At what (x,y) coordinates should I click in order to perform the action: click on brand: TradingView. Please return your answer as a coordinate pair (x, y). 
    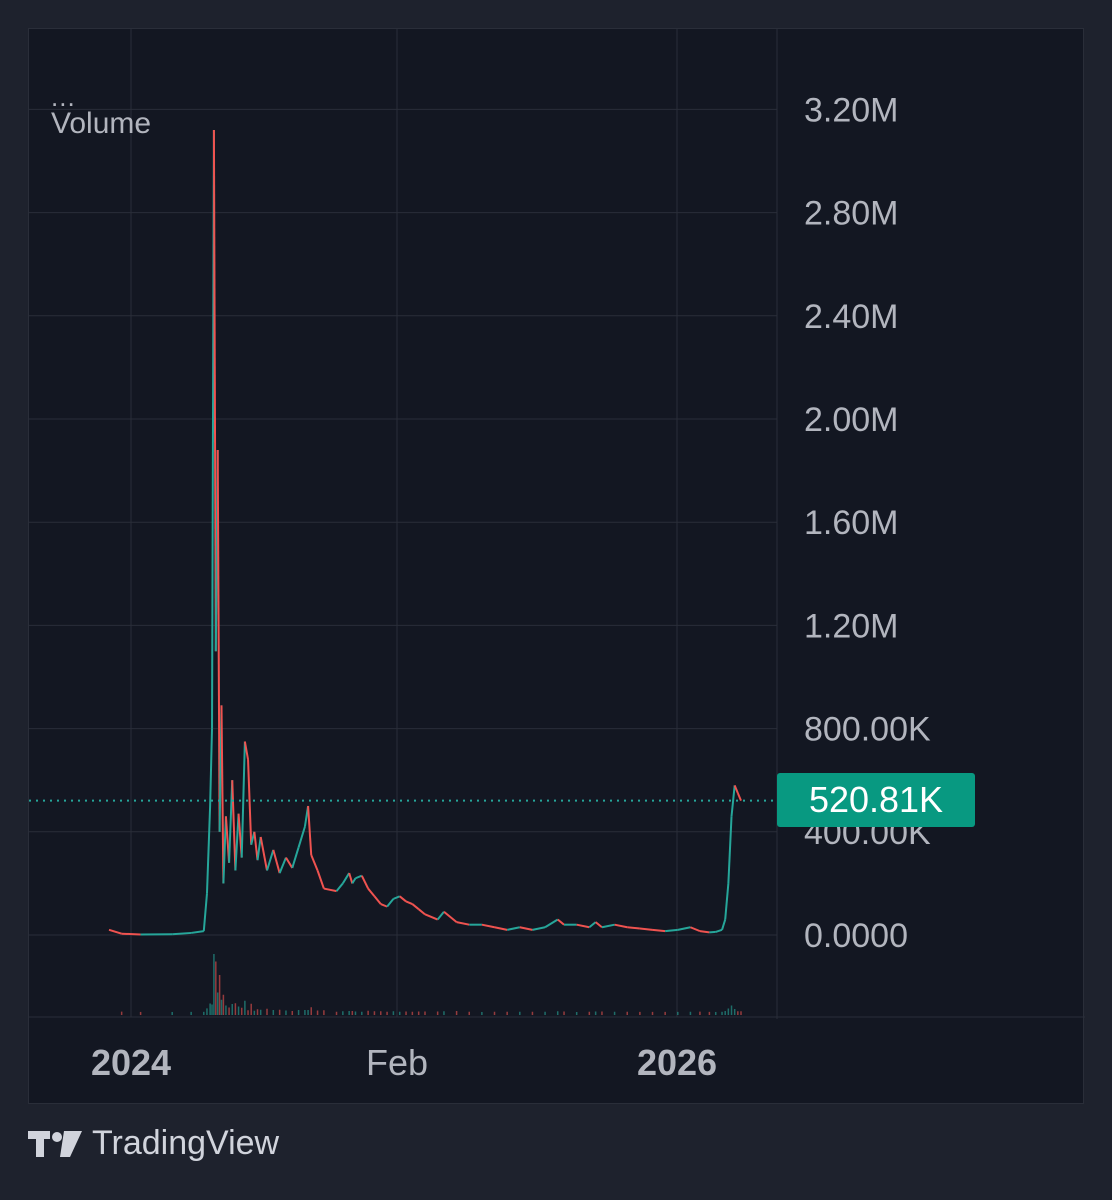
    Looking at the image, I should click on (153, 1143).